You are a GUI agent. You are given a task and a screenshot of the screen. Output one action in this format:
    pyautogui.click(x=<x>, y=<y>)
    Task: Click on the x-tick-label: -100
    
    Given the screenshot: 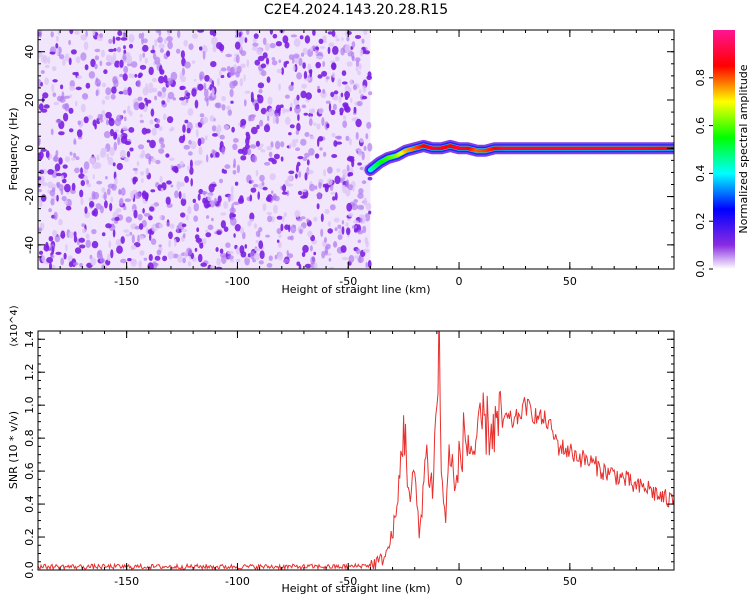 What is the action you would take?
    pyautogui.click(x=237, y=581)
    